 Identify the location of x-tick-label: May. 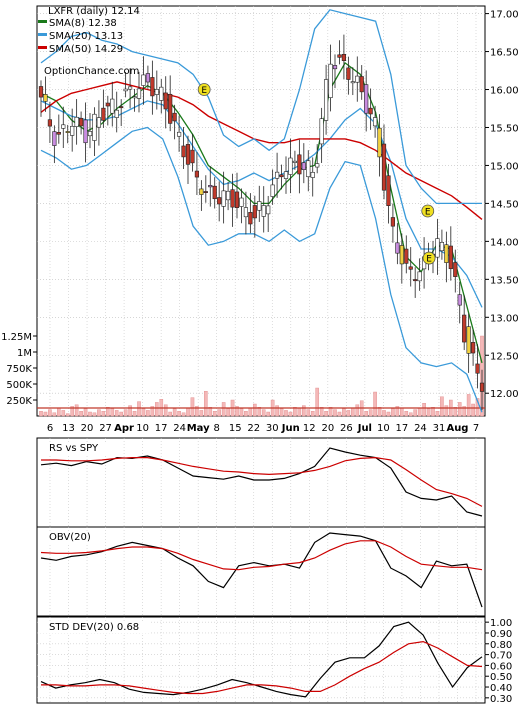
(198, 428).